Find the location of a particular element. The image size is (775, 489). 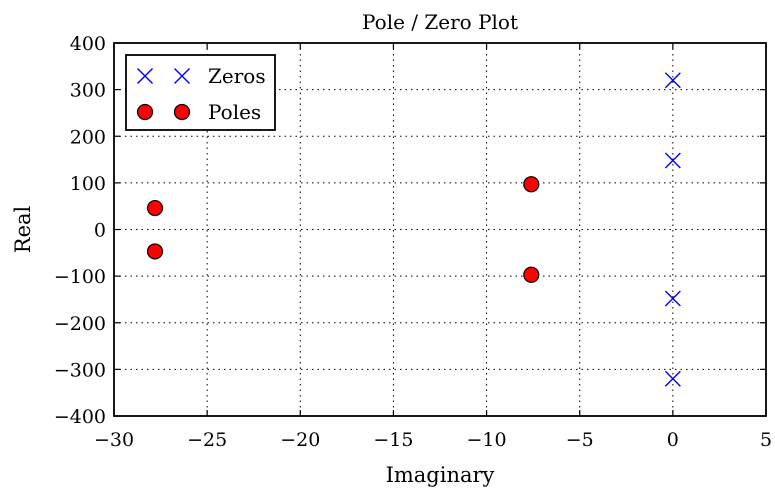

y-tick-label: 300 is located at coordinates (88, 91).